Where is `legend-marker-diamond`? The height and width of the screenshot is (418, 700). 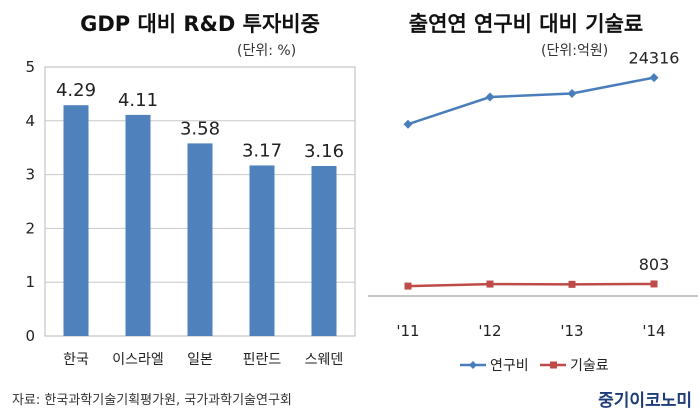
legend-marker-diamond is located at coordinates (473, 365).